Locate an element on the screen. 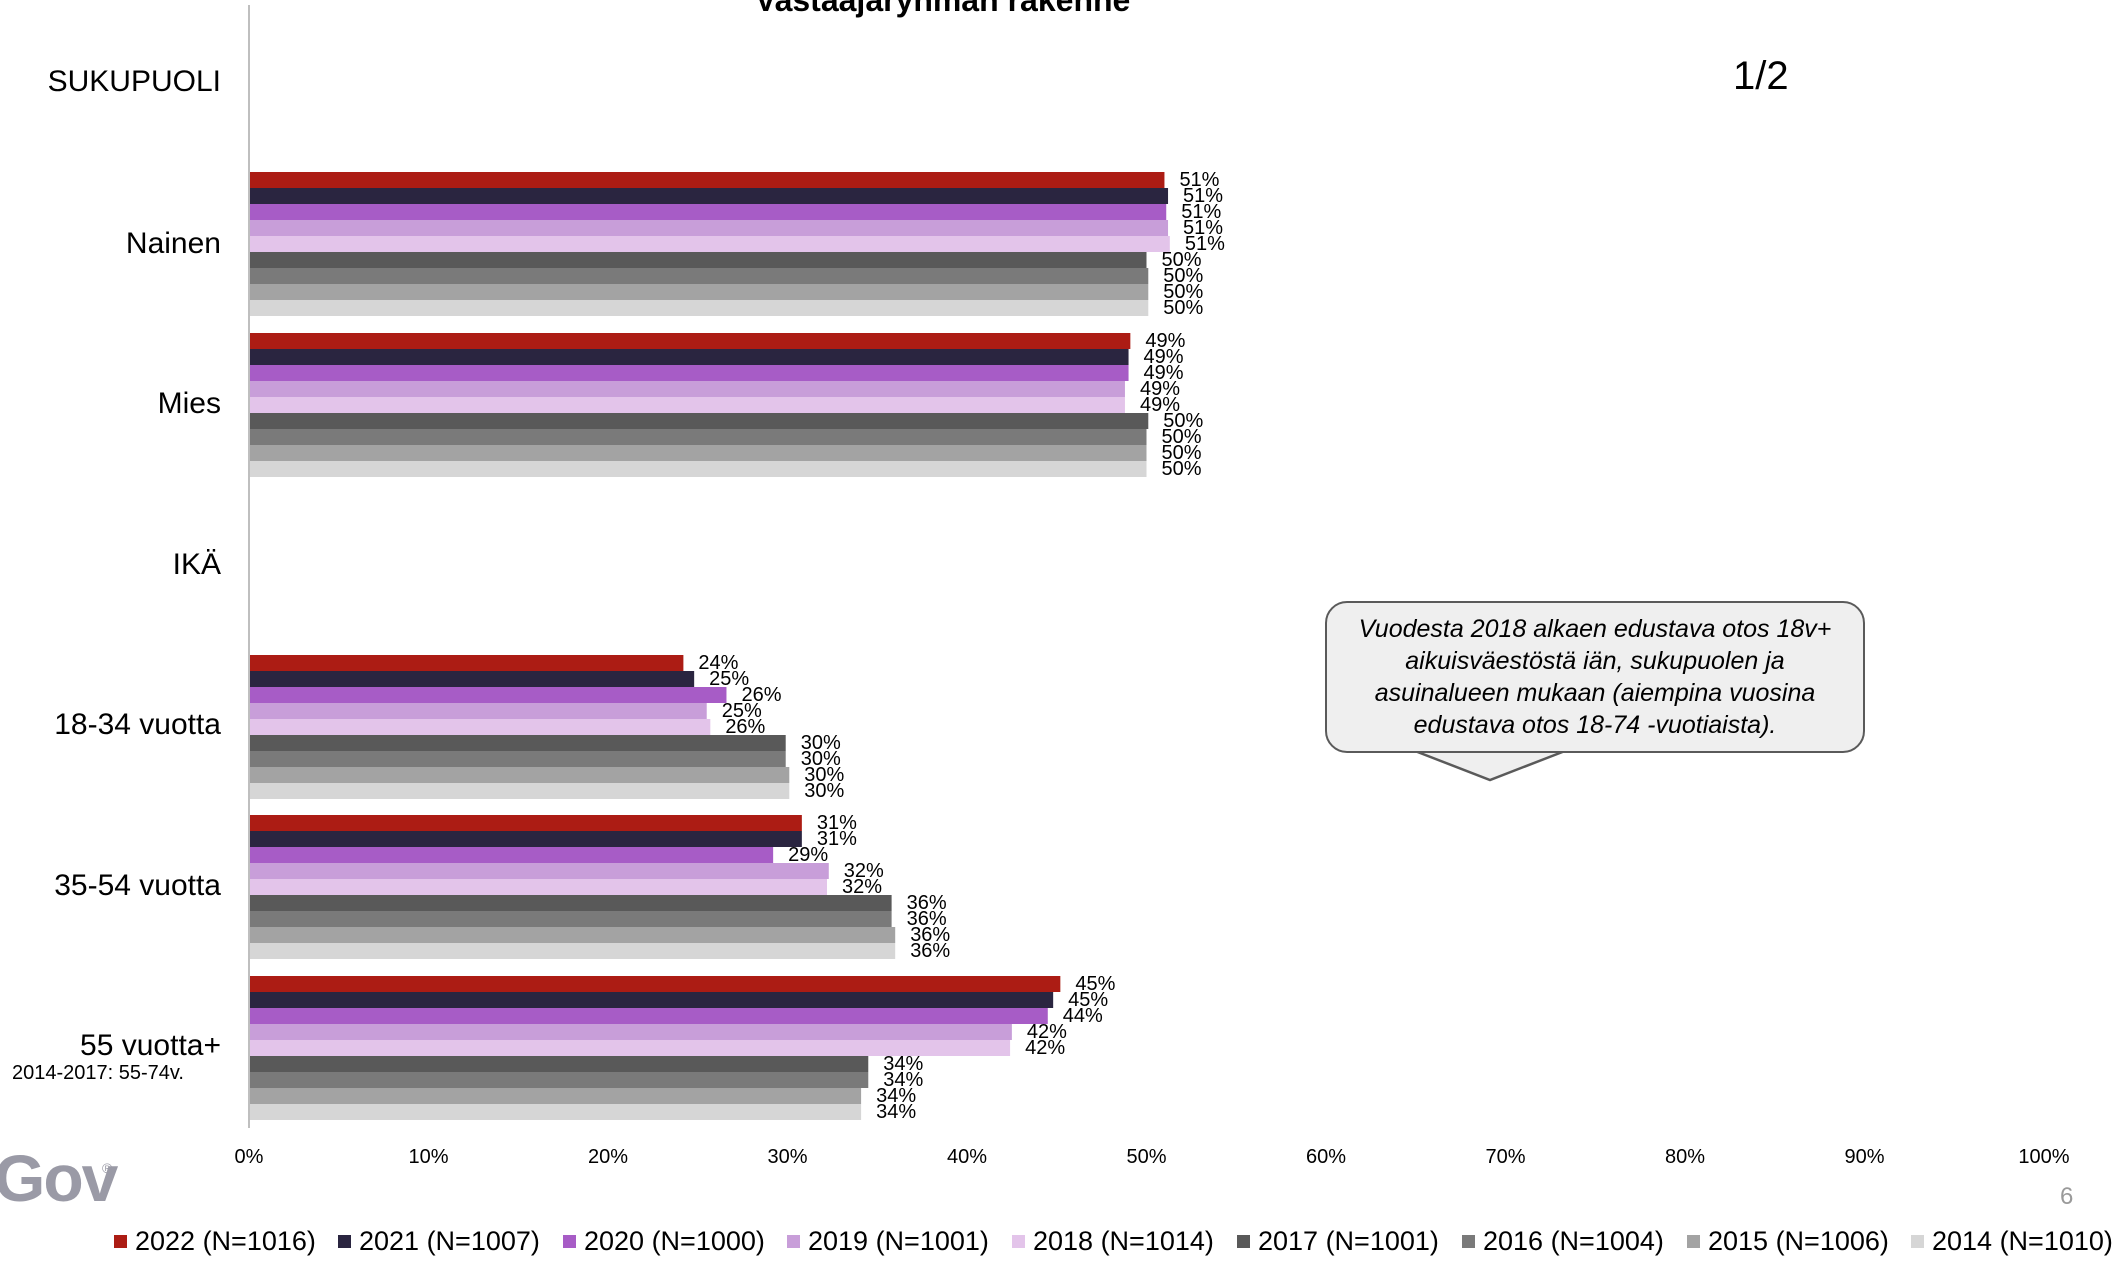  x-tick-label: 30% is located at coordinates (787, 1157).